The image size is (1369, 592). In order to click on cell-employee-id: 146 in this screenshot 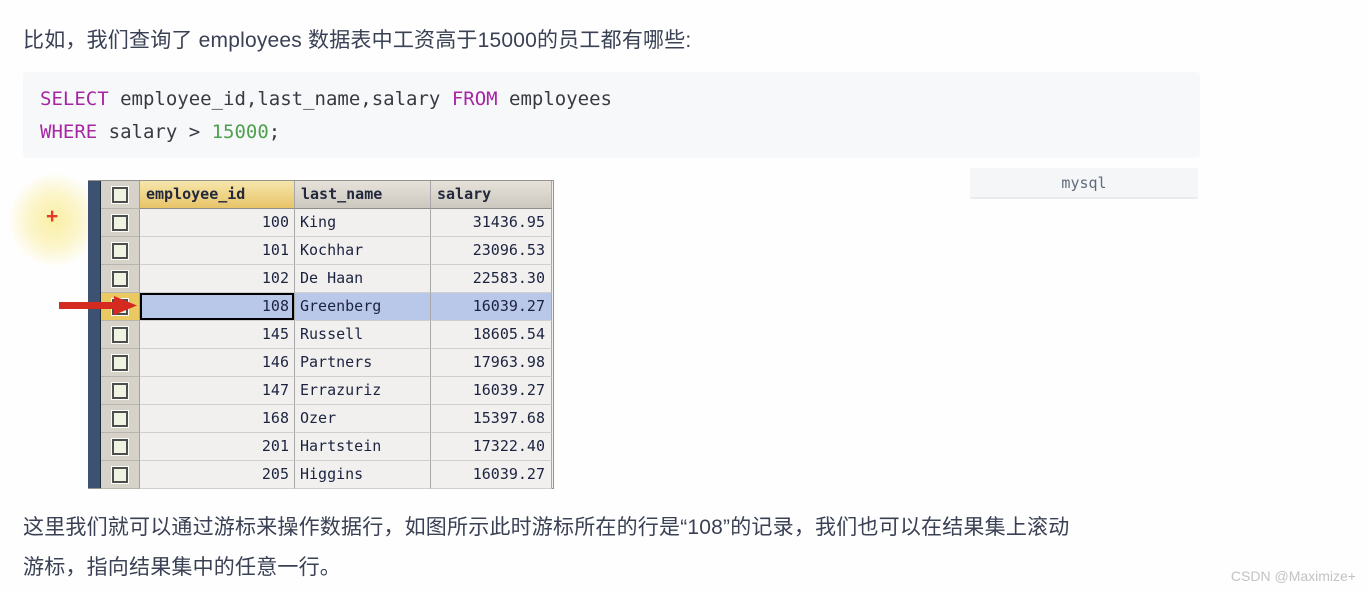, I will do `click(217, 363)`.